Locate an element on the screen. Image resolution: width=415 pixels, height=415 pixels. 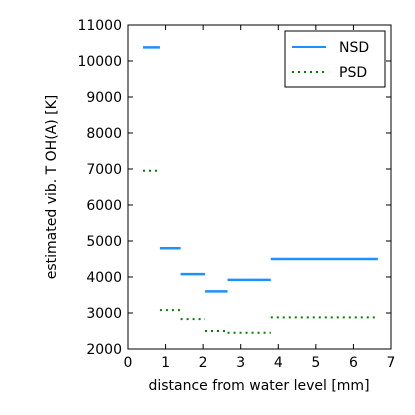
legend: NSD PSD is located at coordinates (335, 59).